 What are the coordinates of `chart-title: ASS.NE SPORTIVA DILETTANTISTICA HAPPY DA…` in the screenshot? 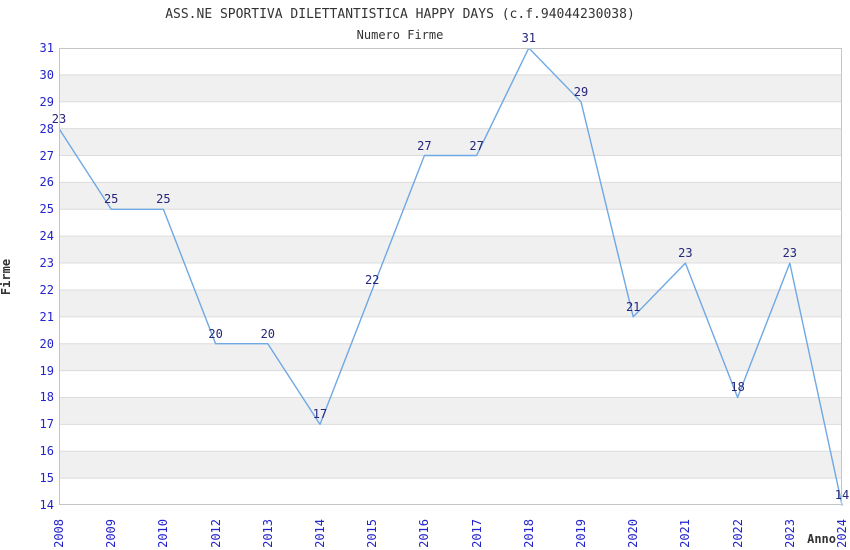 It's located at (400, 14).